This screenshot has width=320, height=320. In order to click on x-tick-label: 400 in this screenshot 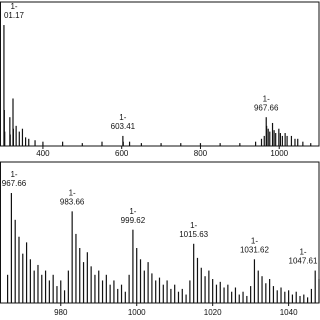, I will do `click(43, 153)`.